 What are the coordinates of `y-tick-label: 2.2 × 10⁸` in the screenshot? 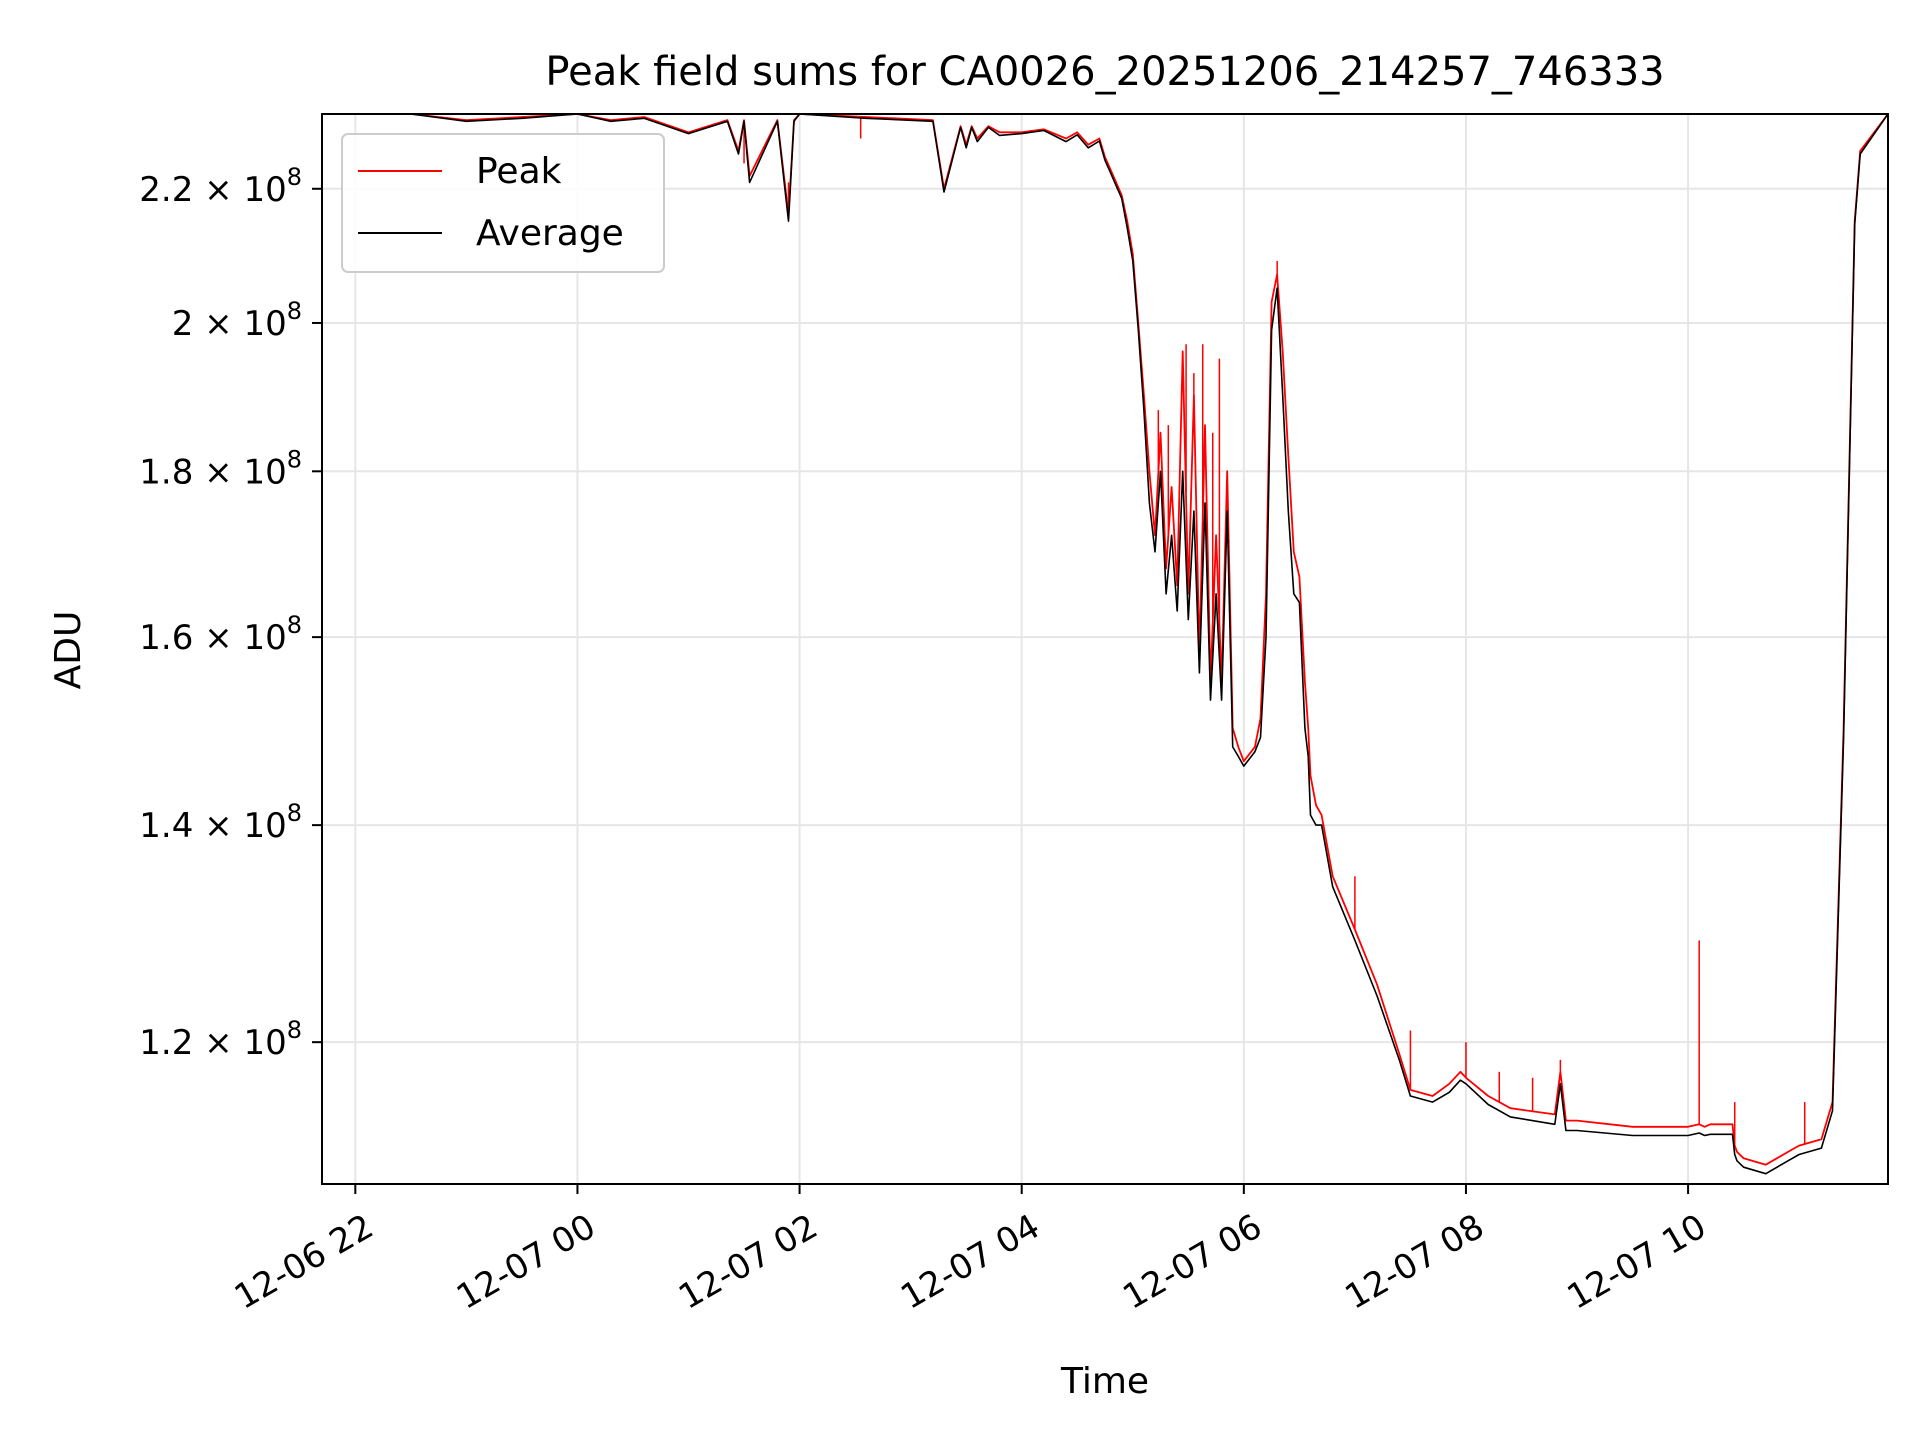 It's located at (220, 186).